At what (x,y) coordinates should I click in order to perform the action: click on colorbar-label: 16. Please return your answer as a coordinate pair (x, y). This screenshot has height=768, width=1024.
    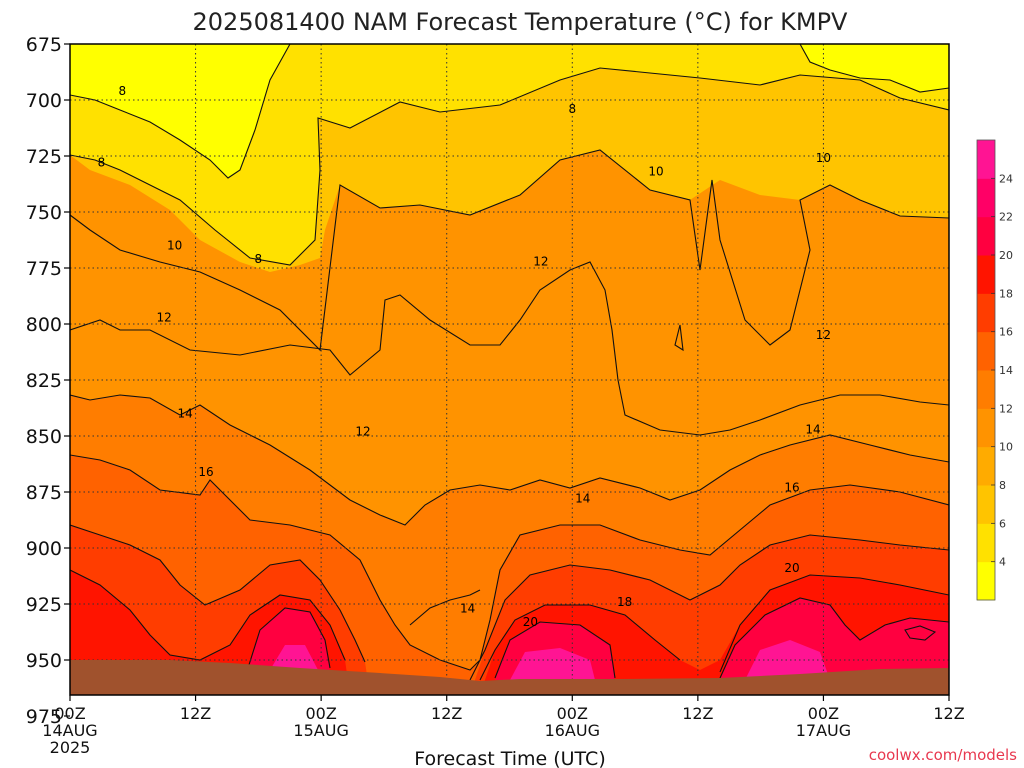
    Looking at the image, I should click on (1006, 332).